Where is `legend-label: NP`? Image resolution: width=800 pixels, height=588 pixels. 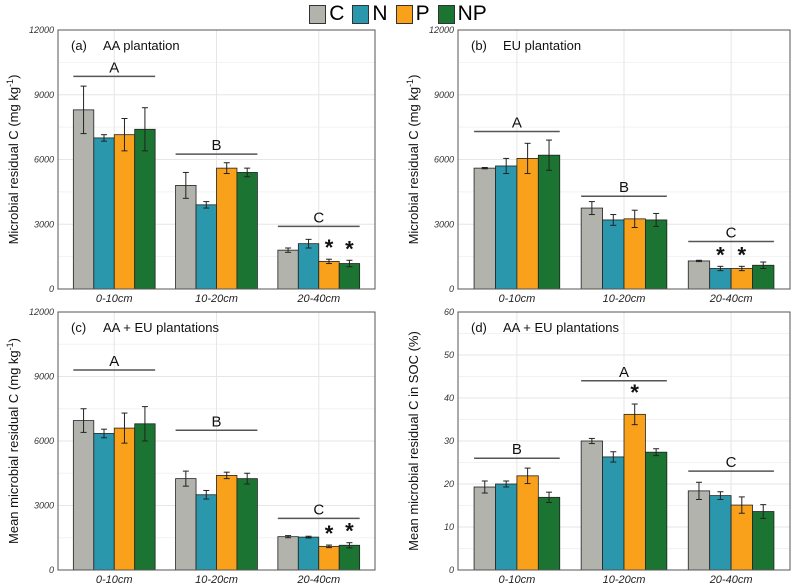 legend-label: NP is located at coordinates (472, 13).